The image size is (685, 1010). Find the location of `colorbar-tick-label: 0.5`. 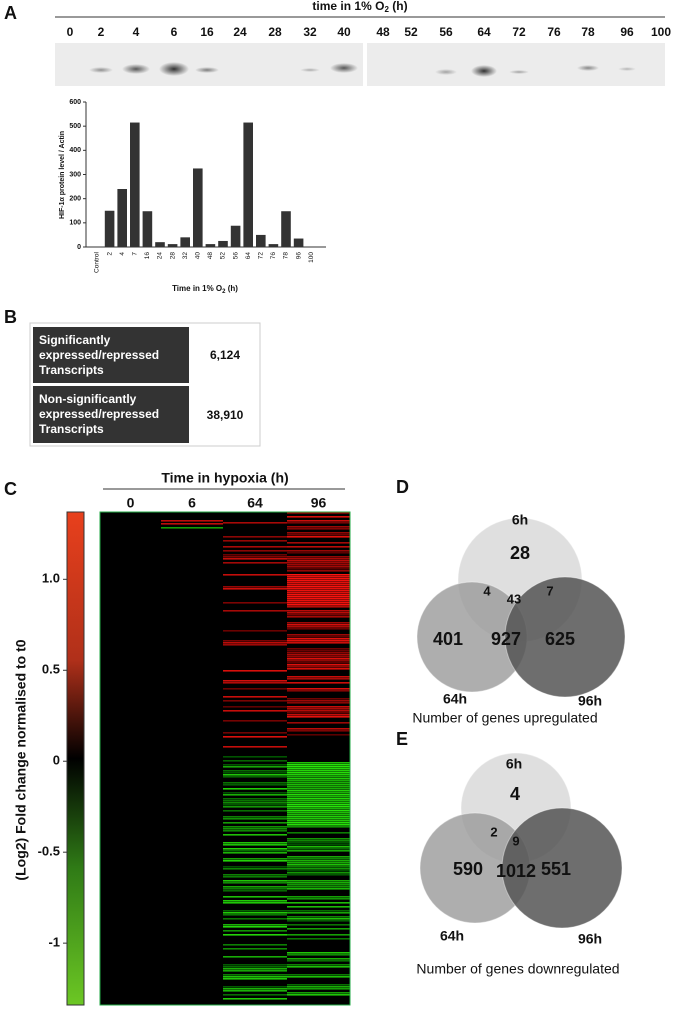

colorbar-tick-label: 0.5 is located at coordinates (51, 669).